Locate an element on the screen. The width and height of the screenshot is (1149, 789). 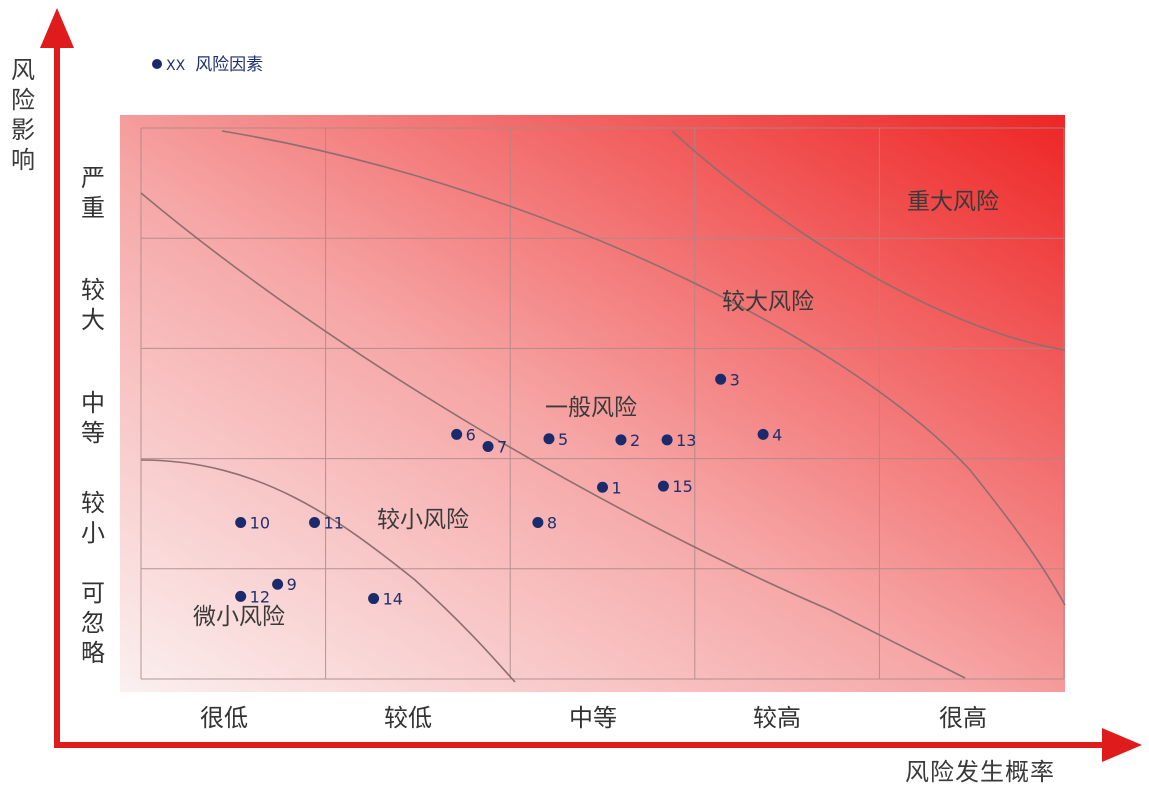
data-point: 8 is located at coordinates (544, 523).